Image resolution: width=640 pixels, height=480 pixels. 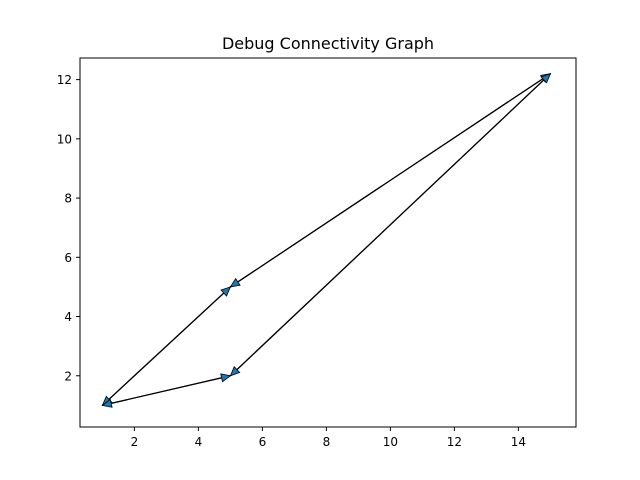 What do you see at coordinates (68, 258) in the screenshot?
I see `y-tick-label: 6` at bounding box center [68, 258].